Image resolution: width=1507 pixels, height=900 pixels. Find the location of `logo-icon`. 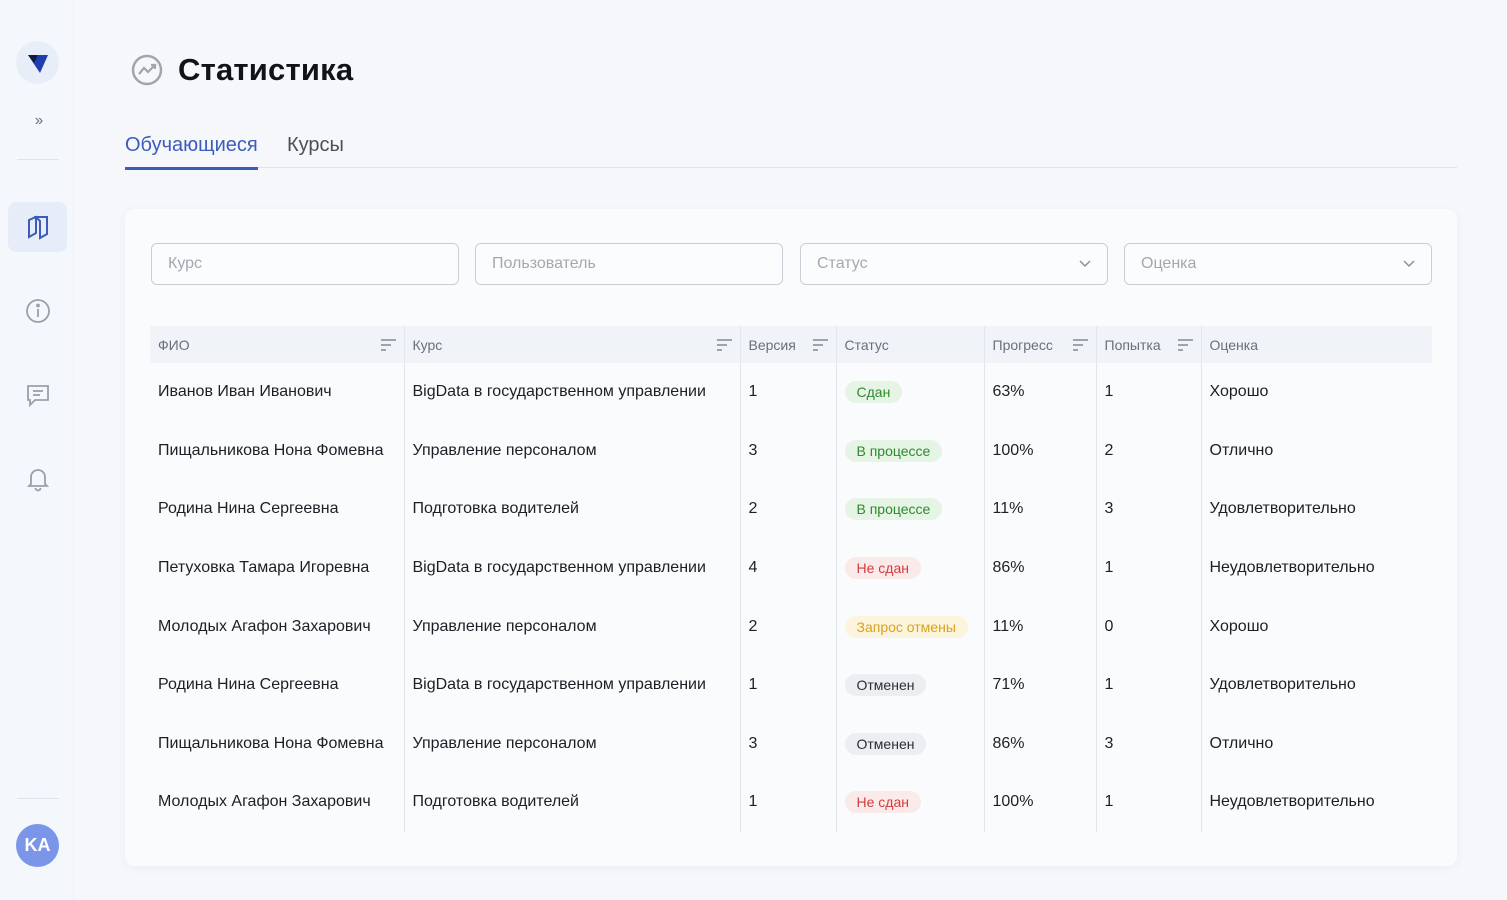

logo-icon is located at coordinates (37, 63).